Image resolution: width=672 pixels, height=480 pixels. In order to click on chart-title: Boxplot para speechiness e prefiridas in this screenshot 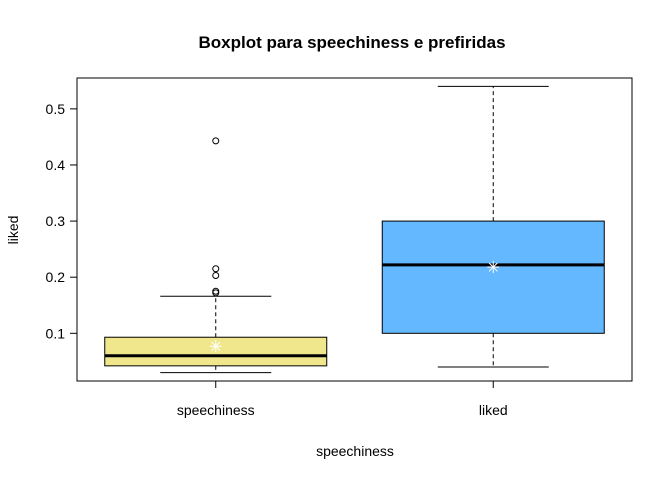, I will do `click(351, 42)`.